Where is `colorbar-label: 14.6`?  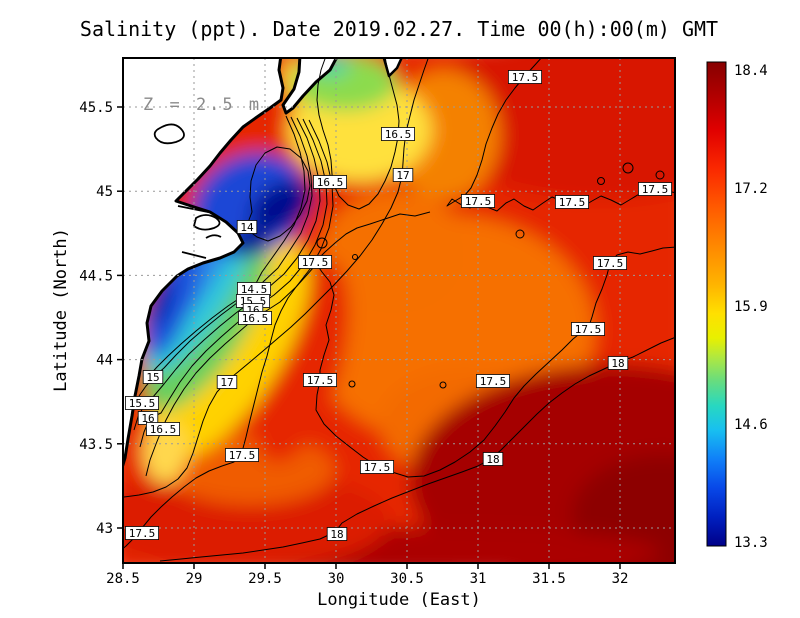
colorbar-label: 14.6 is located at coordinates (751, 425).